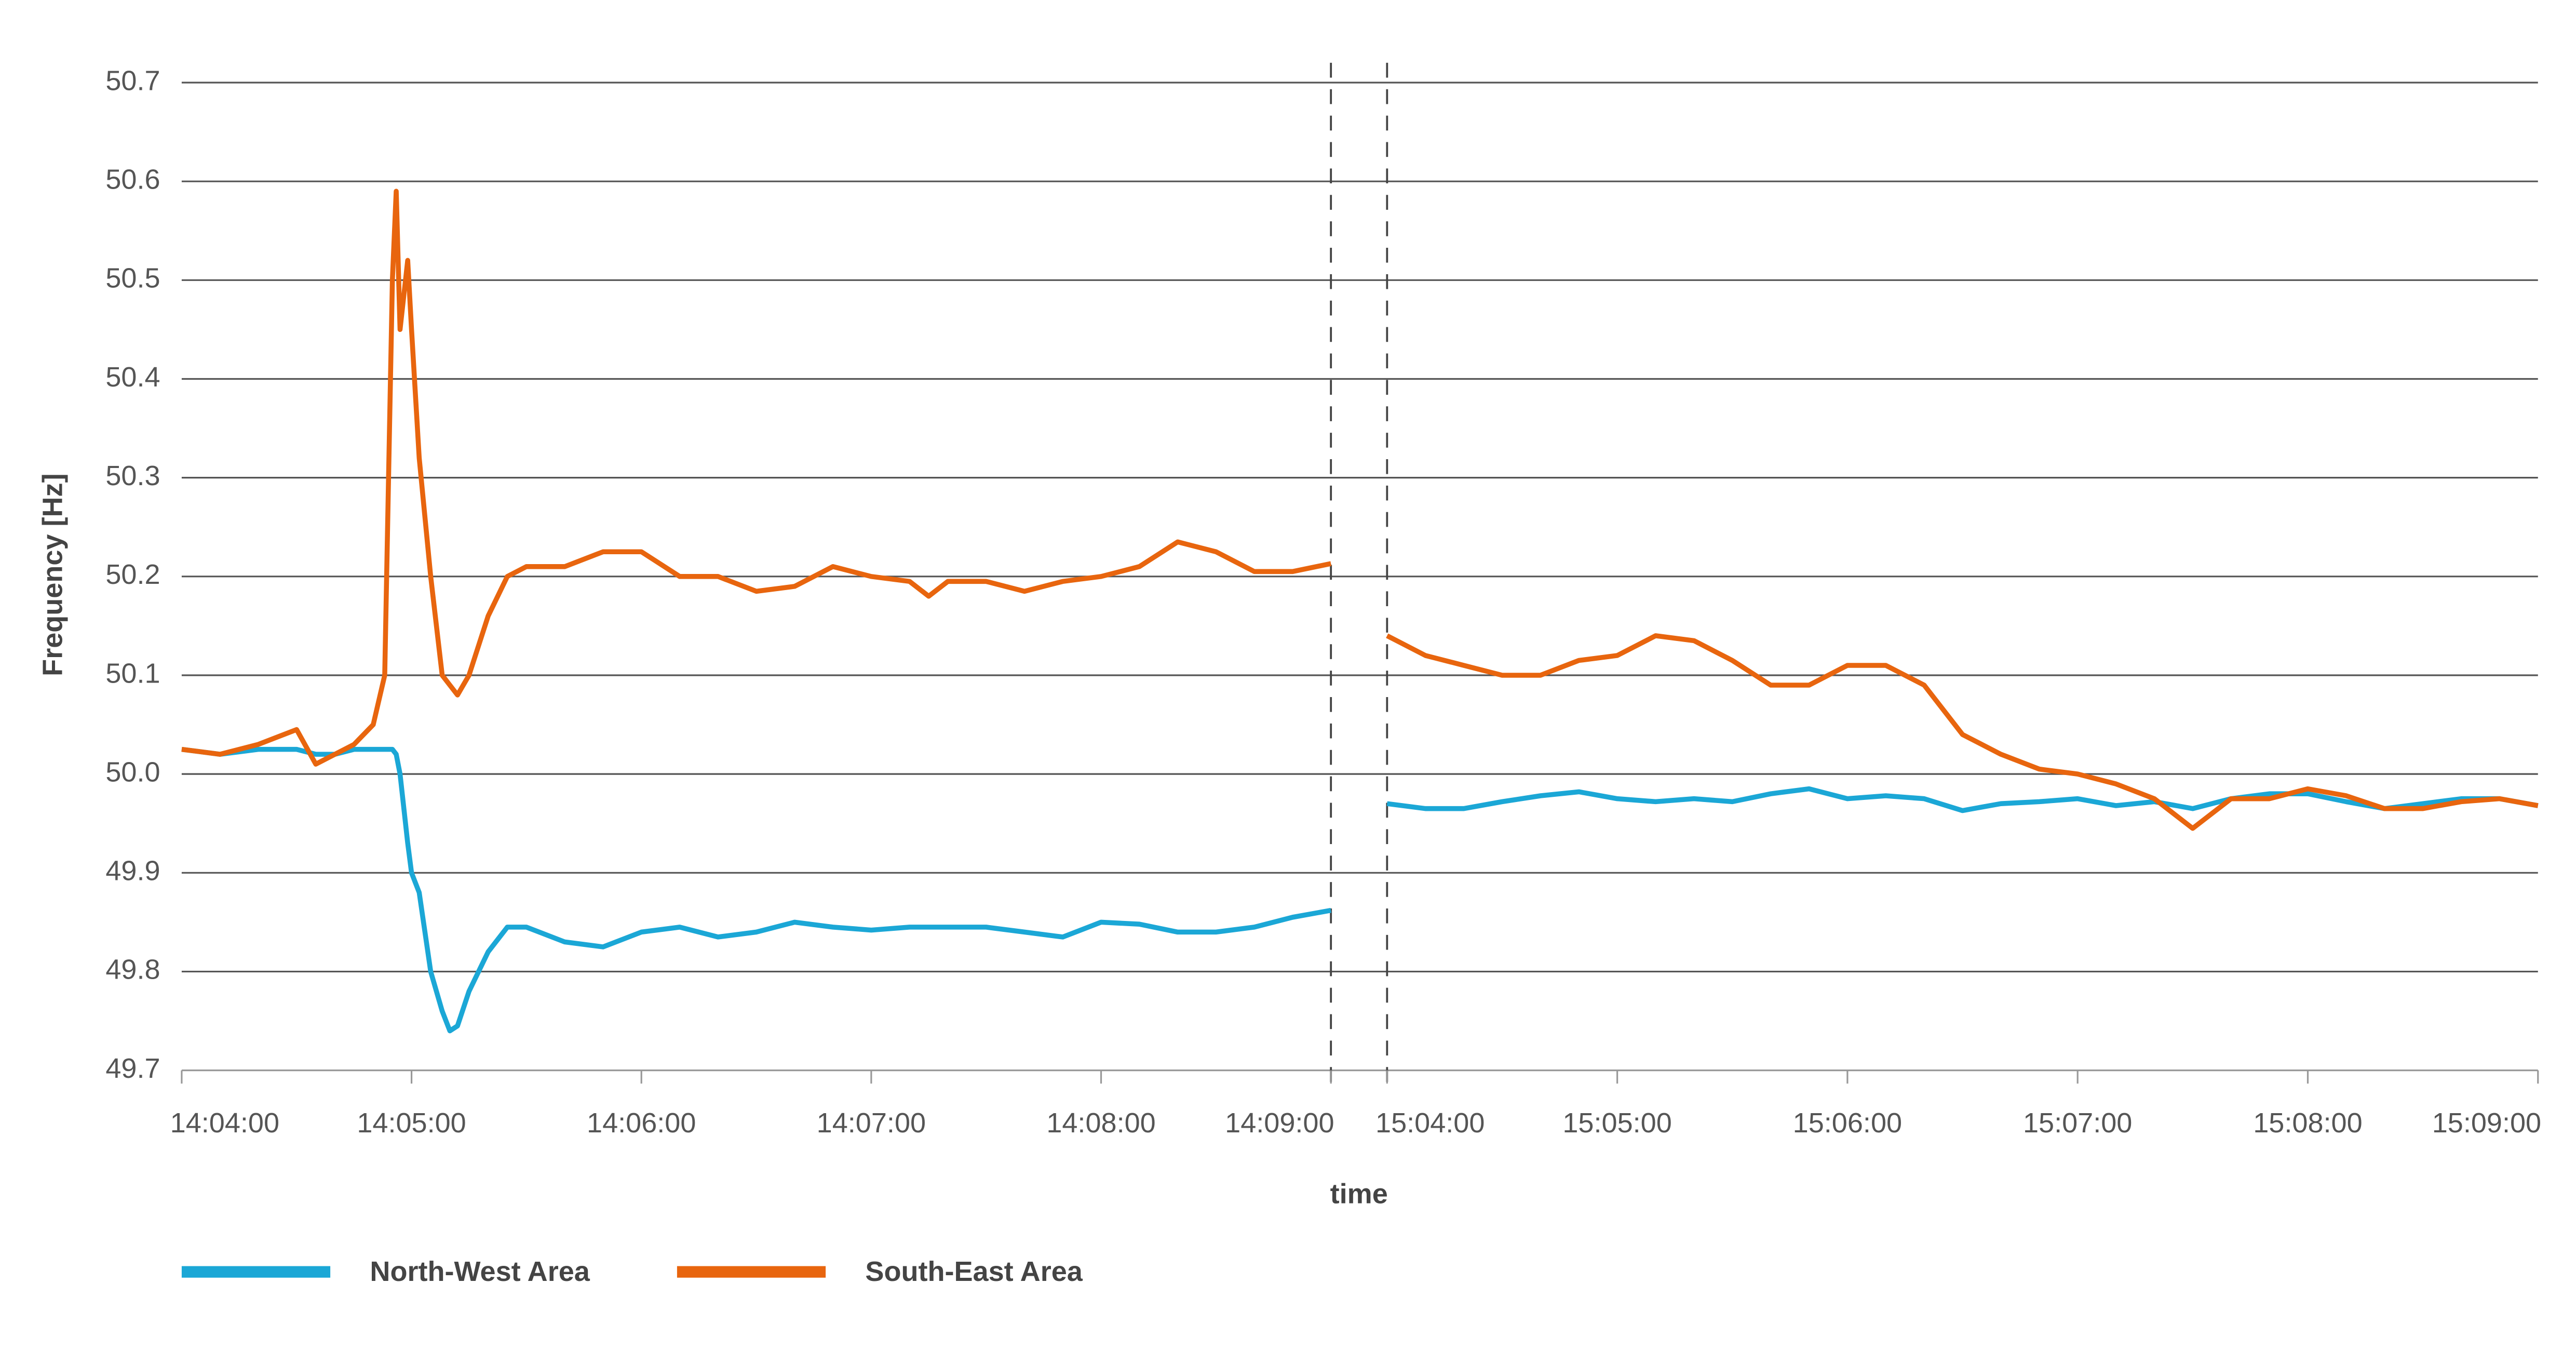 The height and width of the screenshot is (1350, 2576). What do you see at coordinates (1430, 1123) in the screenshot?
I see `x-tick-label: 15:04:00` at bounding box center [1430, 1123].